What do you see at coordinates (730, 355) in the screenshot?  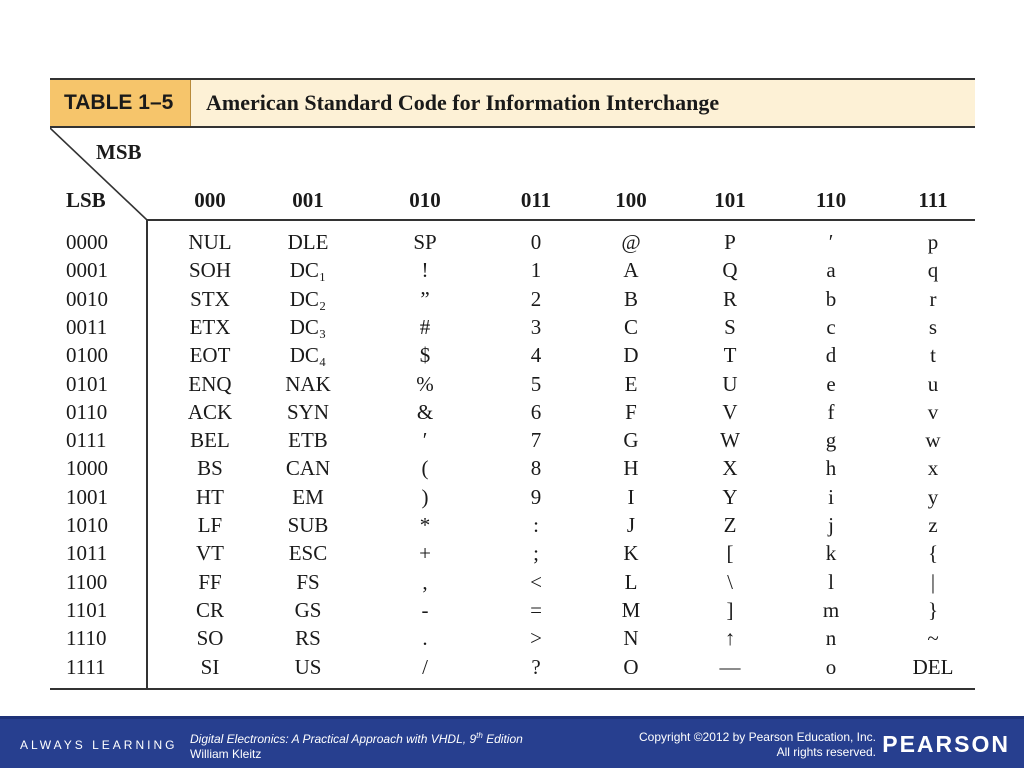 I see `table-cell: T` at bounding box center [730, 355].